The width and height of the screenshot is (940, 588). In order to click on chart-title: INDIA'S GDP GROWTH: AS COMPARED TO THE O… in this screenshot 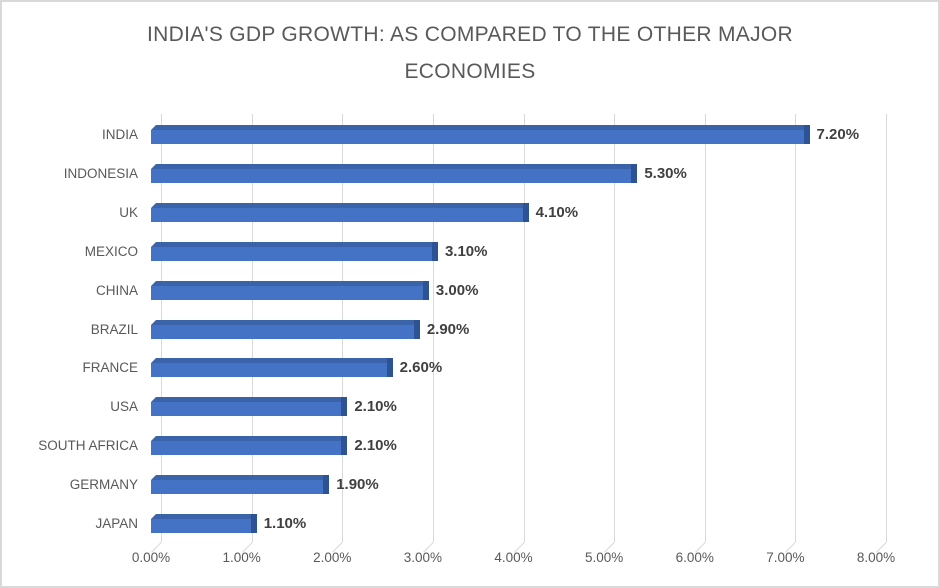, I will do `click(470, 46)`.